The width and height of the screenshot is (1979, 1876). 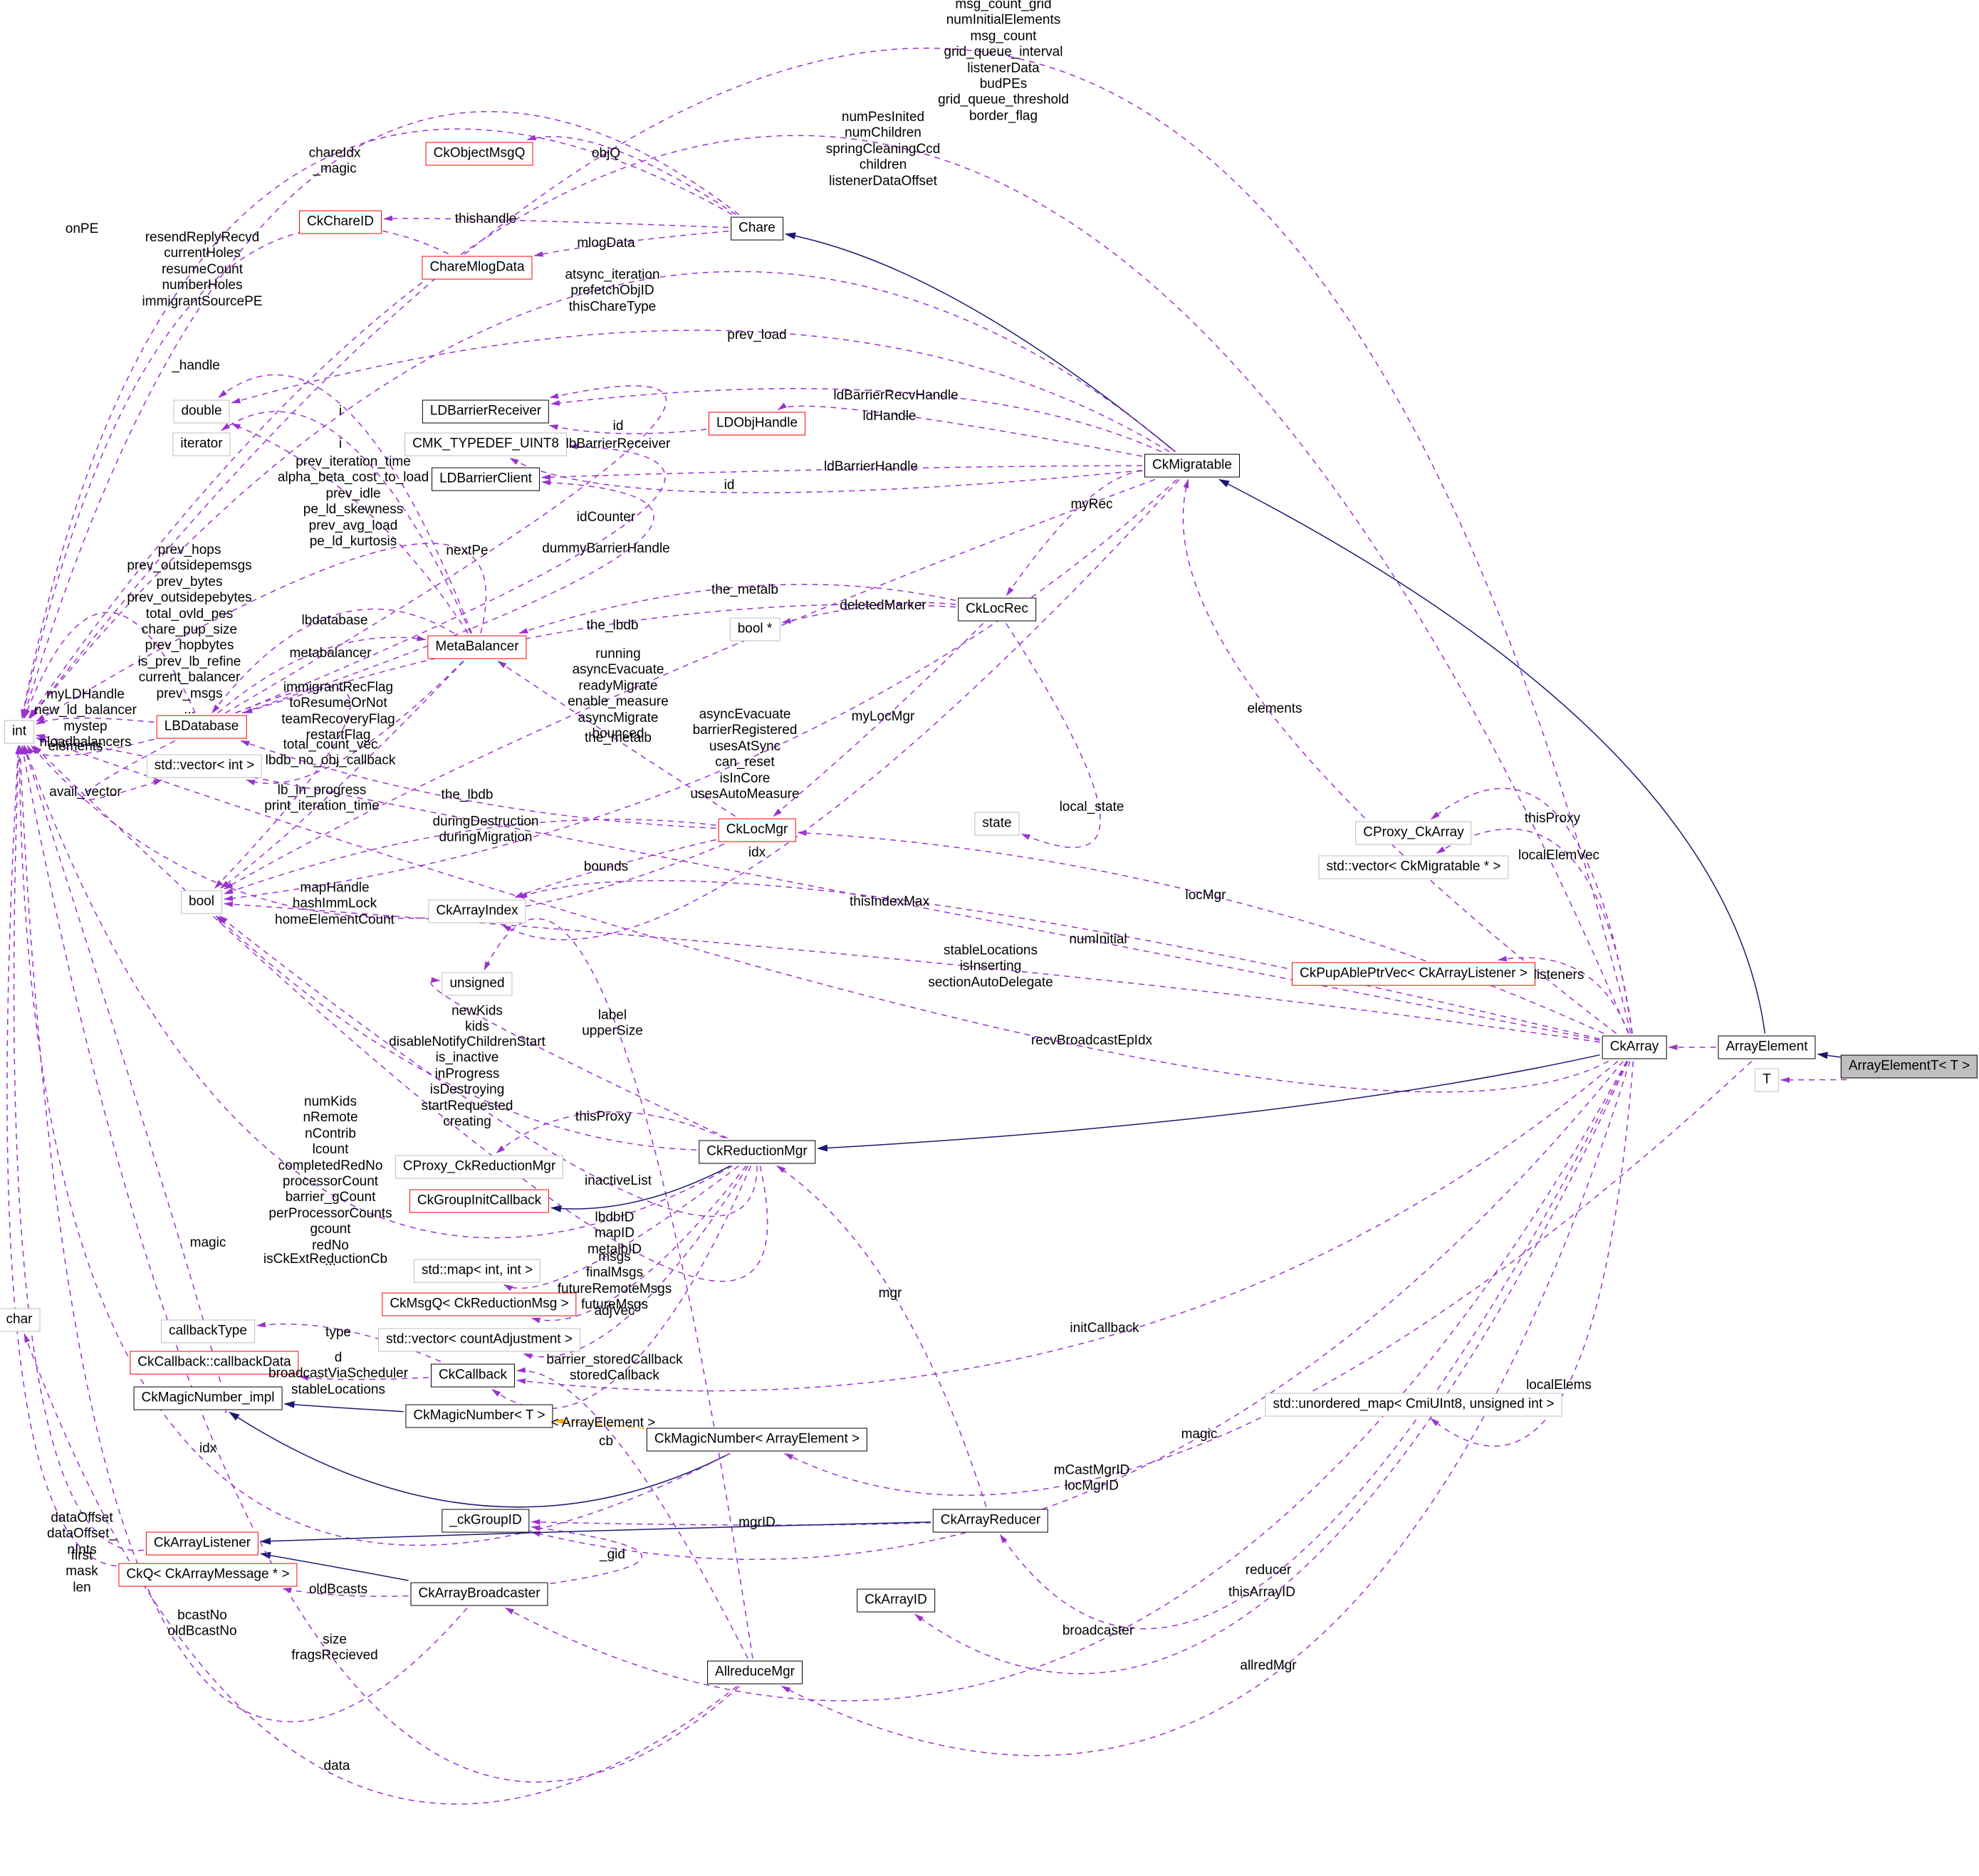 I want to click on class-node-ldbarrierclient: LDBarrierClient, so click(x=486, y=479).